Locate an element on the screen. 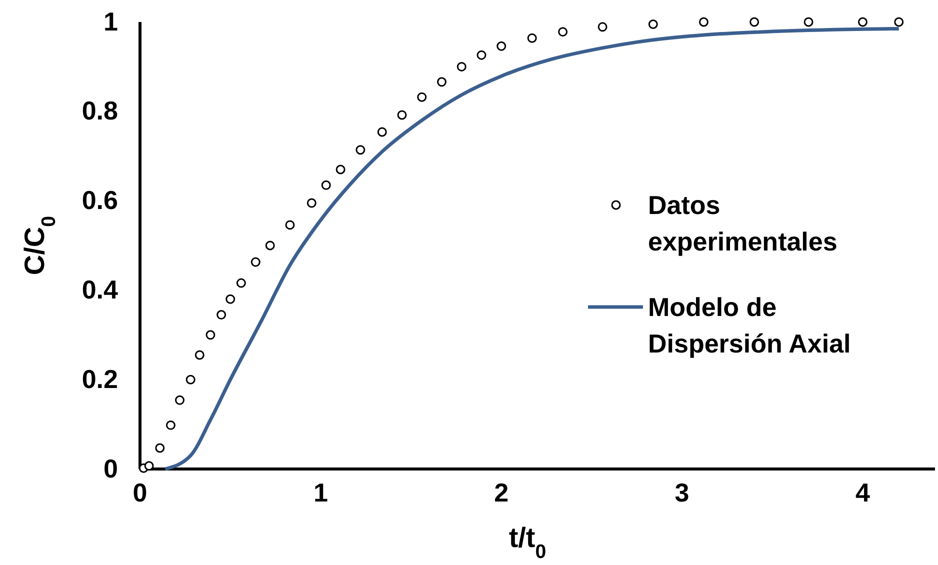 The width and height of the screenshot is (938, 565). x-tick-label: 3 is located at coordinates (682, 492).